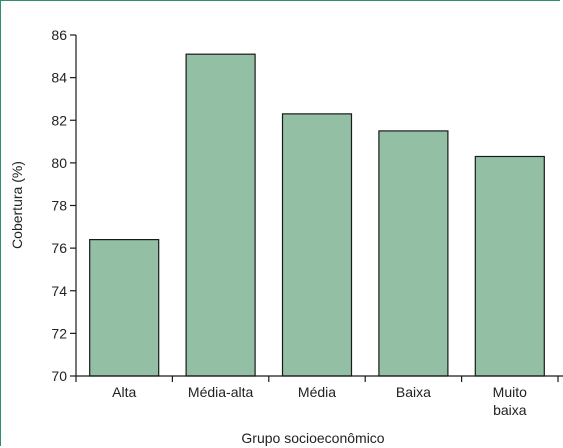 This screenshot has width=563, height=448. What do you see at coordinates (59, 78) in the screenshot?
I see `y-tick-label-7: 84` at bounding box center [59, 78].